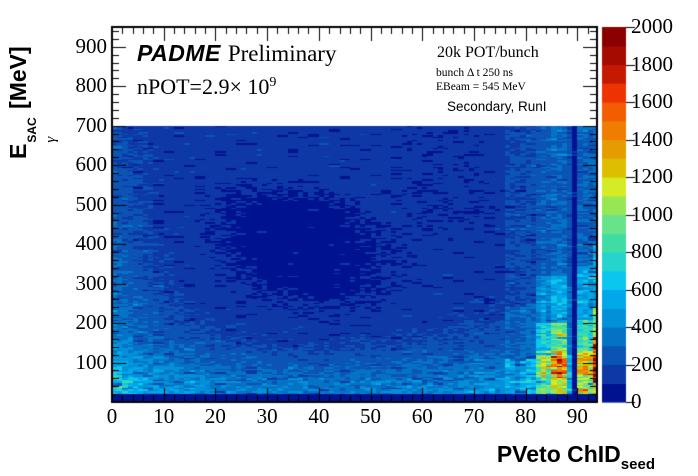 The width and height of the screenshot is (698, 476). Describe the element at coordinates (91, 124) in the screenshot. I see `y-tick-label: 700` at that location.